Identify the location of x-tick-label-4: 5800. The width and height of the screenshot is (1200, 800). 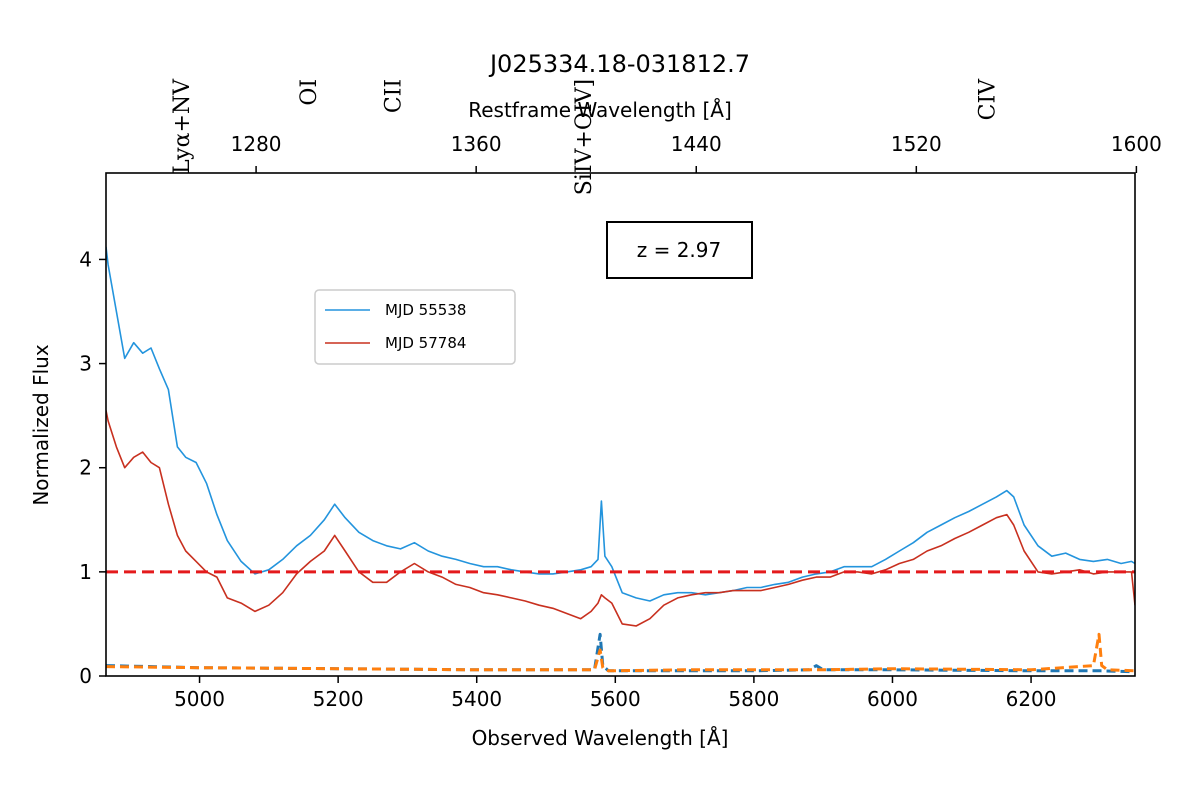
(753, 699).